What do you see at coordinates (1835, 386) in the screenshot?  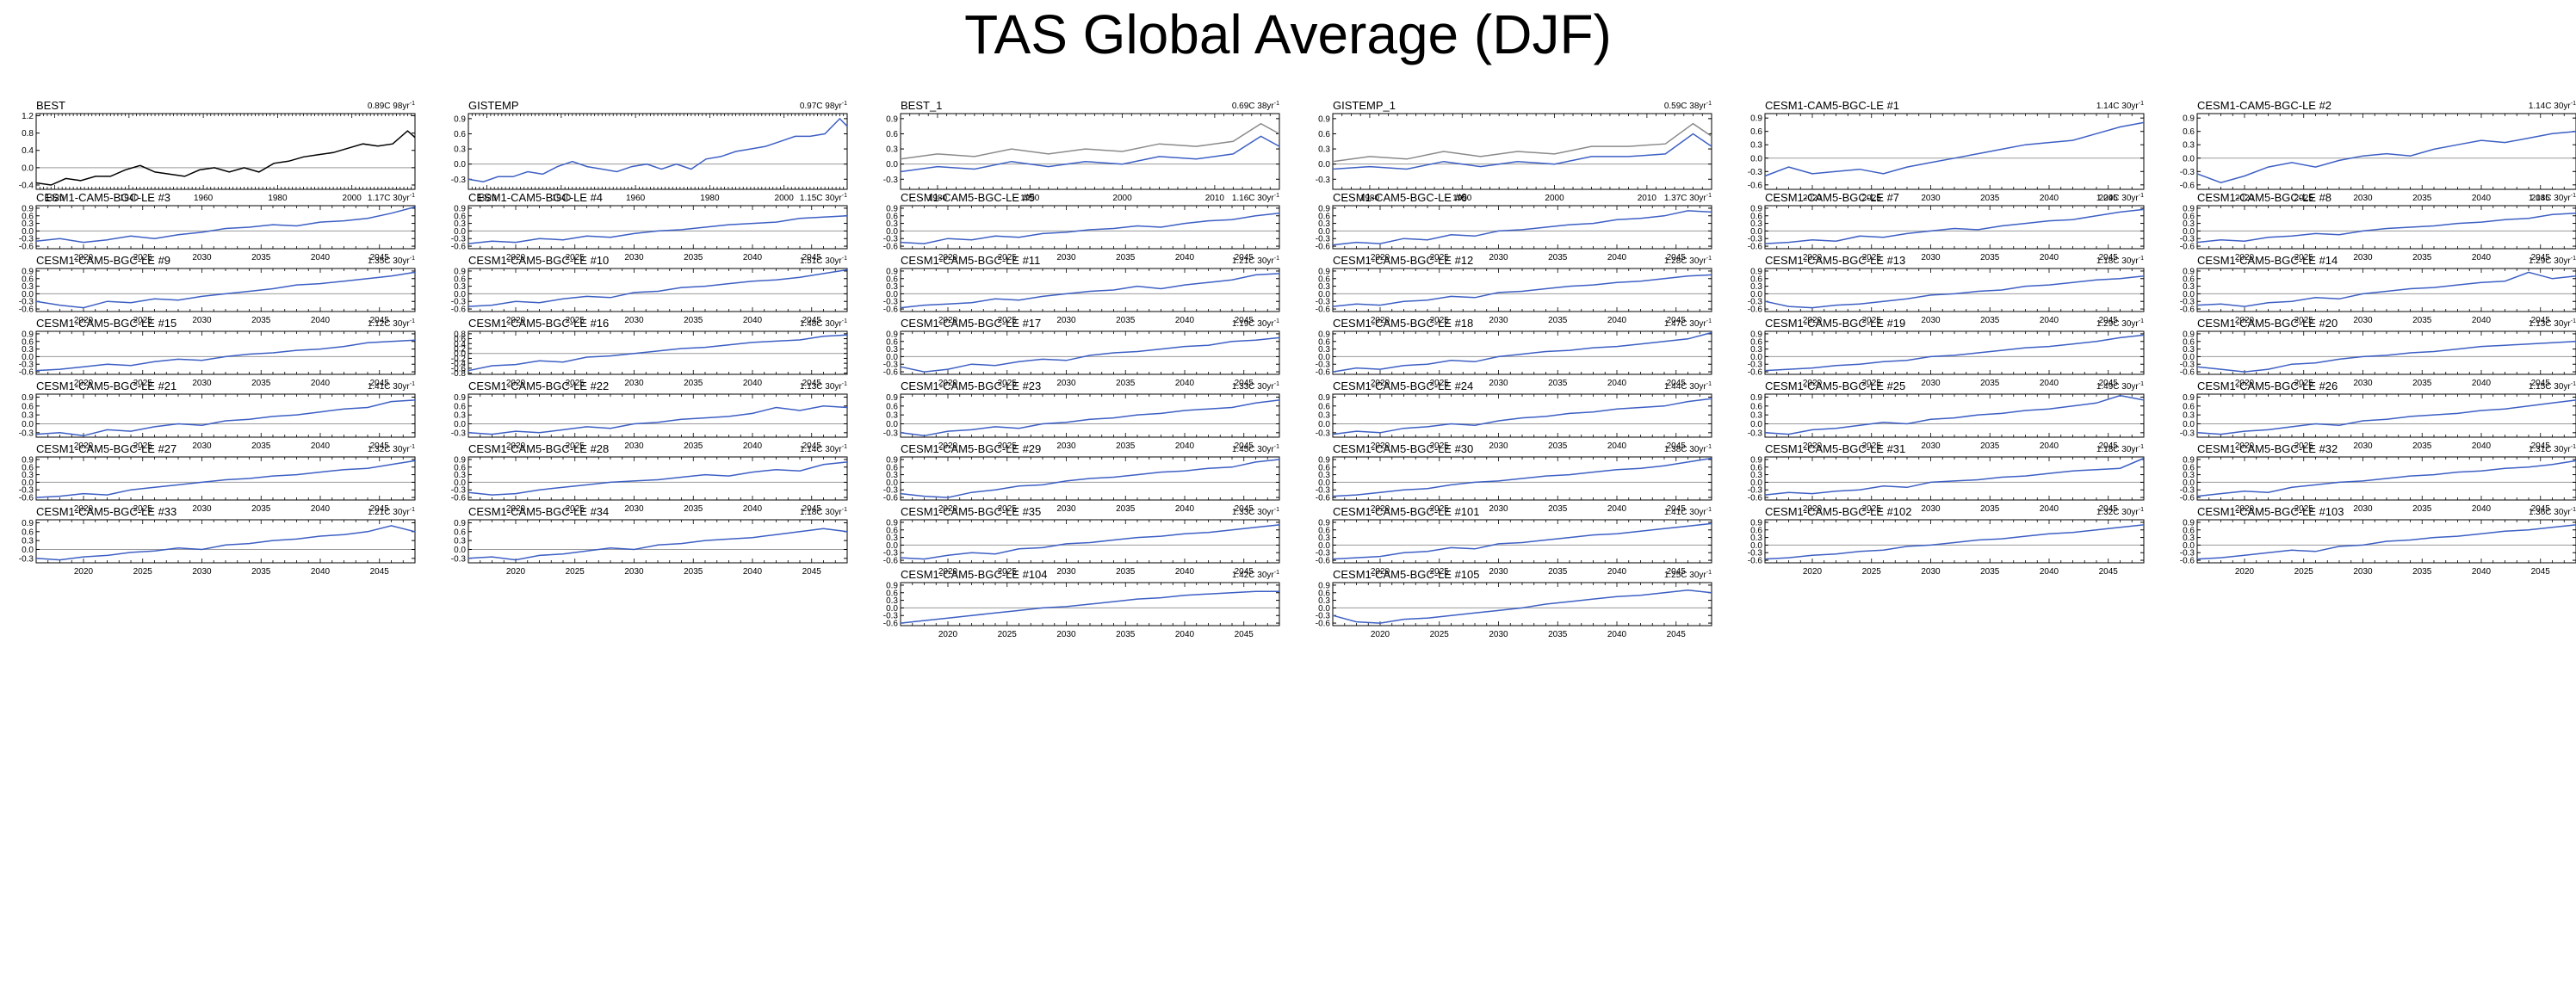 I see `panel-title: CESM1-CAM5-BGC-LE #25` at bounding box center [1835, 386].